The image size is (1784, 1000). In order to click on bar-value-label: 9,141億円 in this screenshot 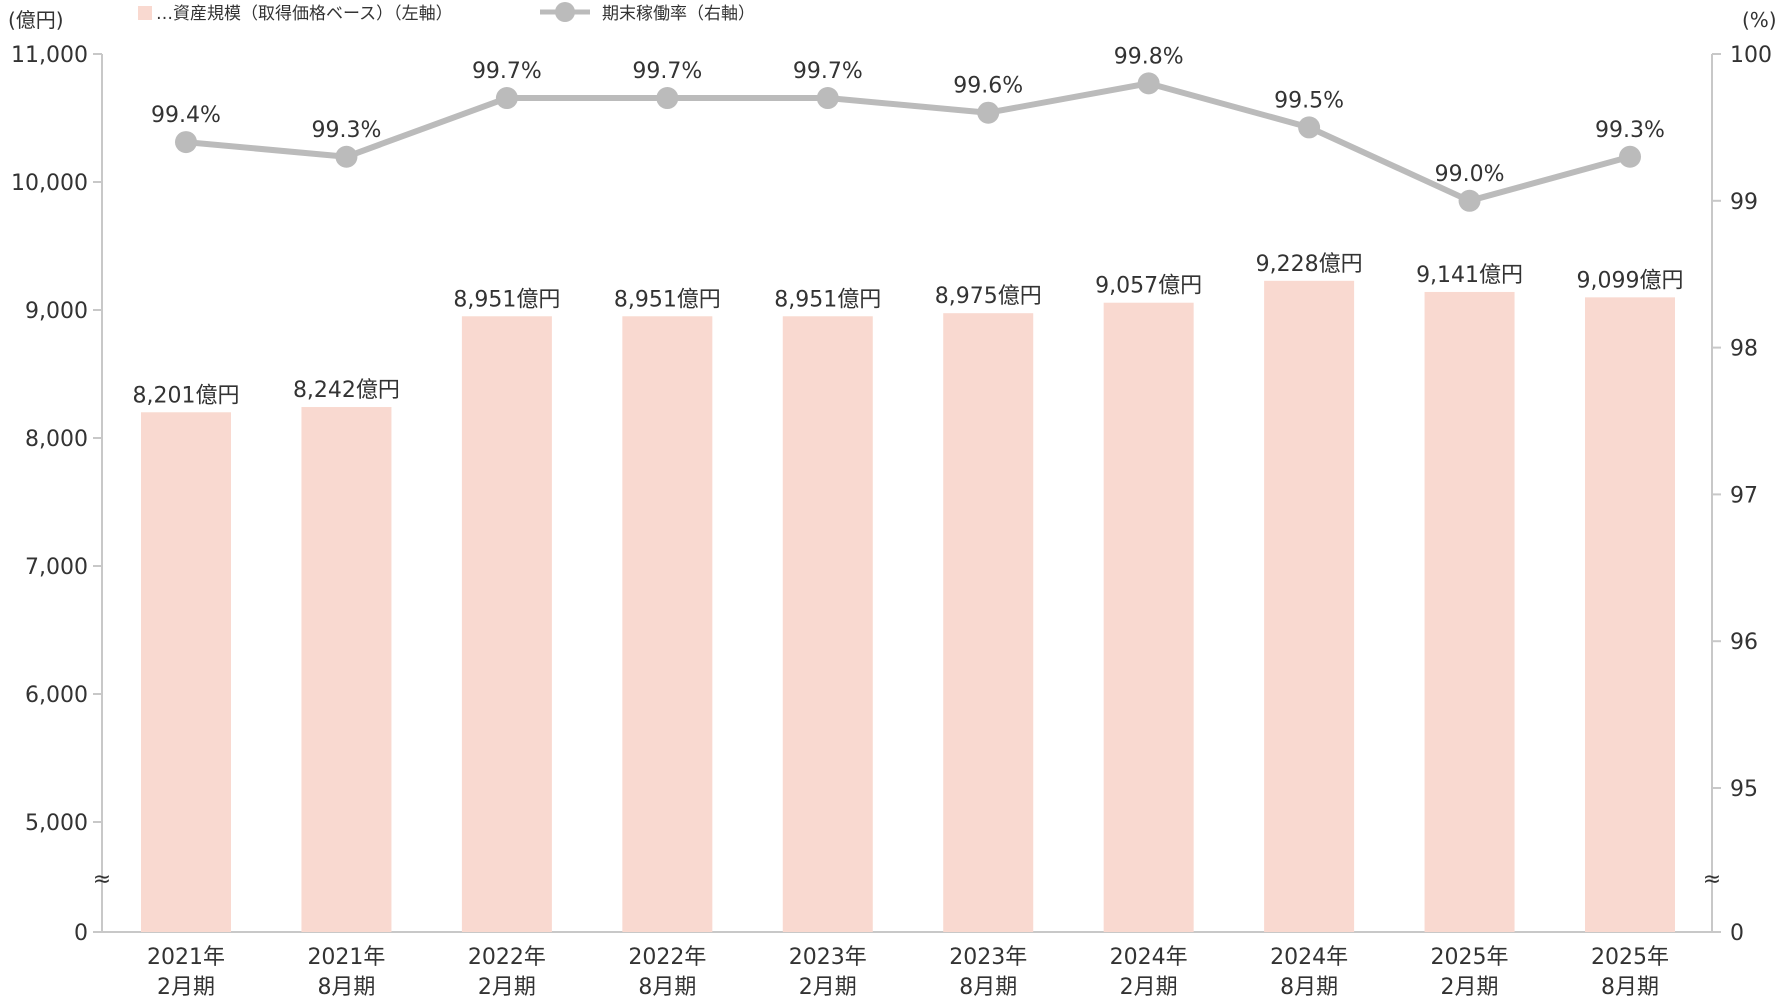, I will do `click(1469, 275)`.